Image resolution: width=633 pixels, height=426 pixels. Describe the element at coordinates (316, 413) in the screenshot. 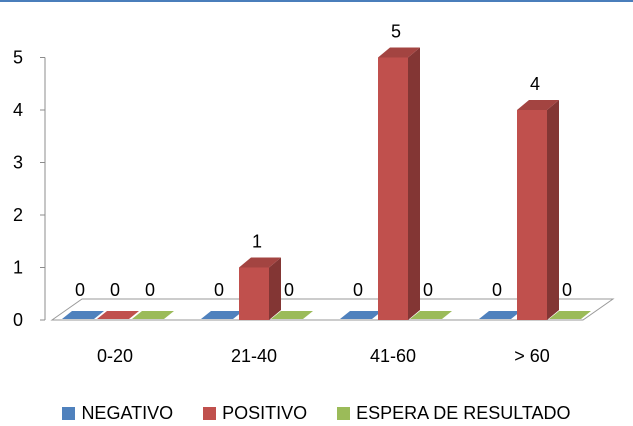

I see `legend: NEGATIVO POSITIVO ESPERA DE RESULTADO` at that location.